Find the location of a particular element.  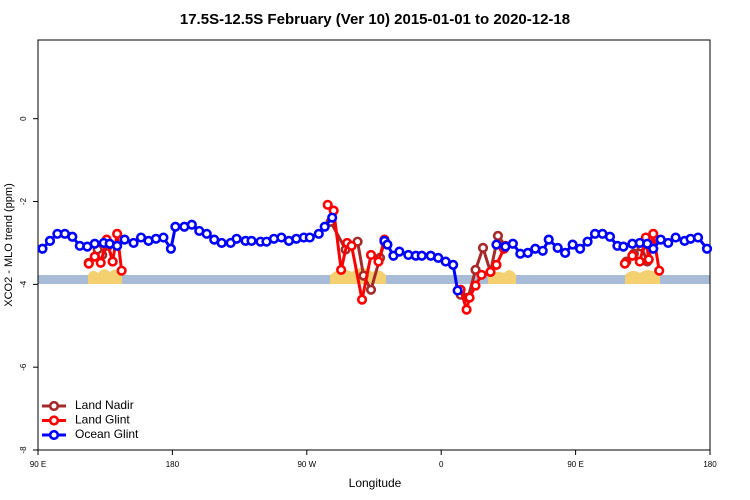

y-tick-label: -2 is located at coordinates (23, 201).